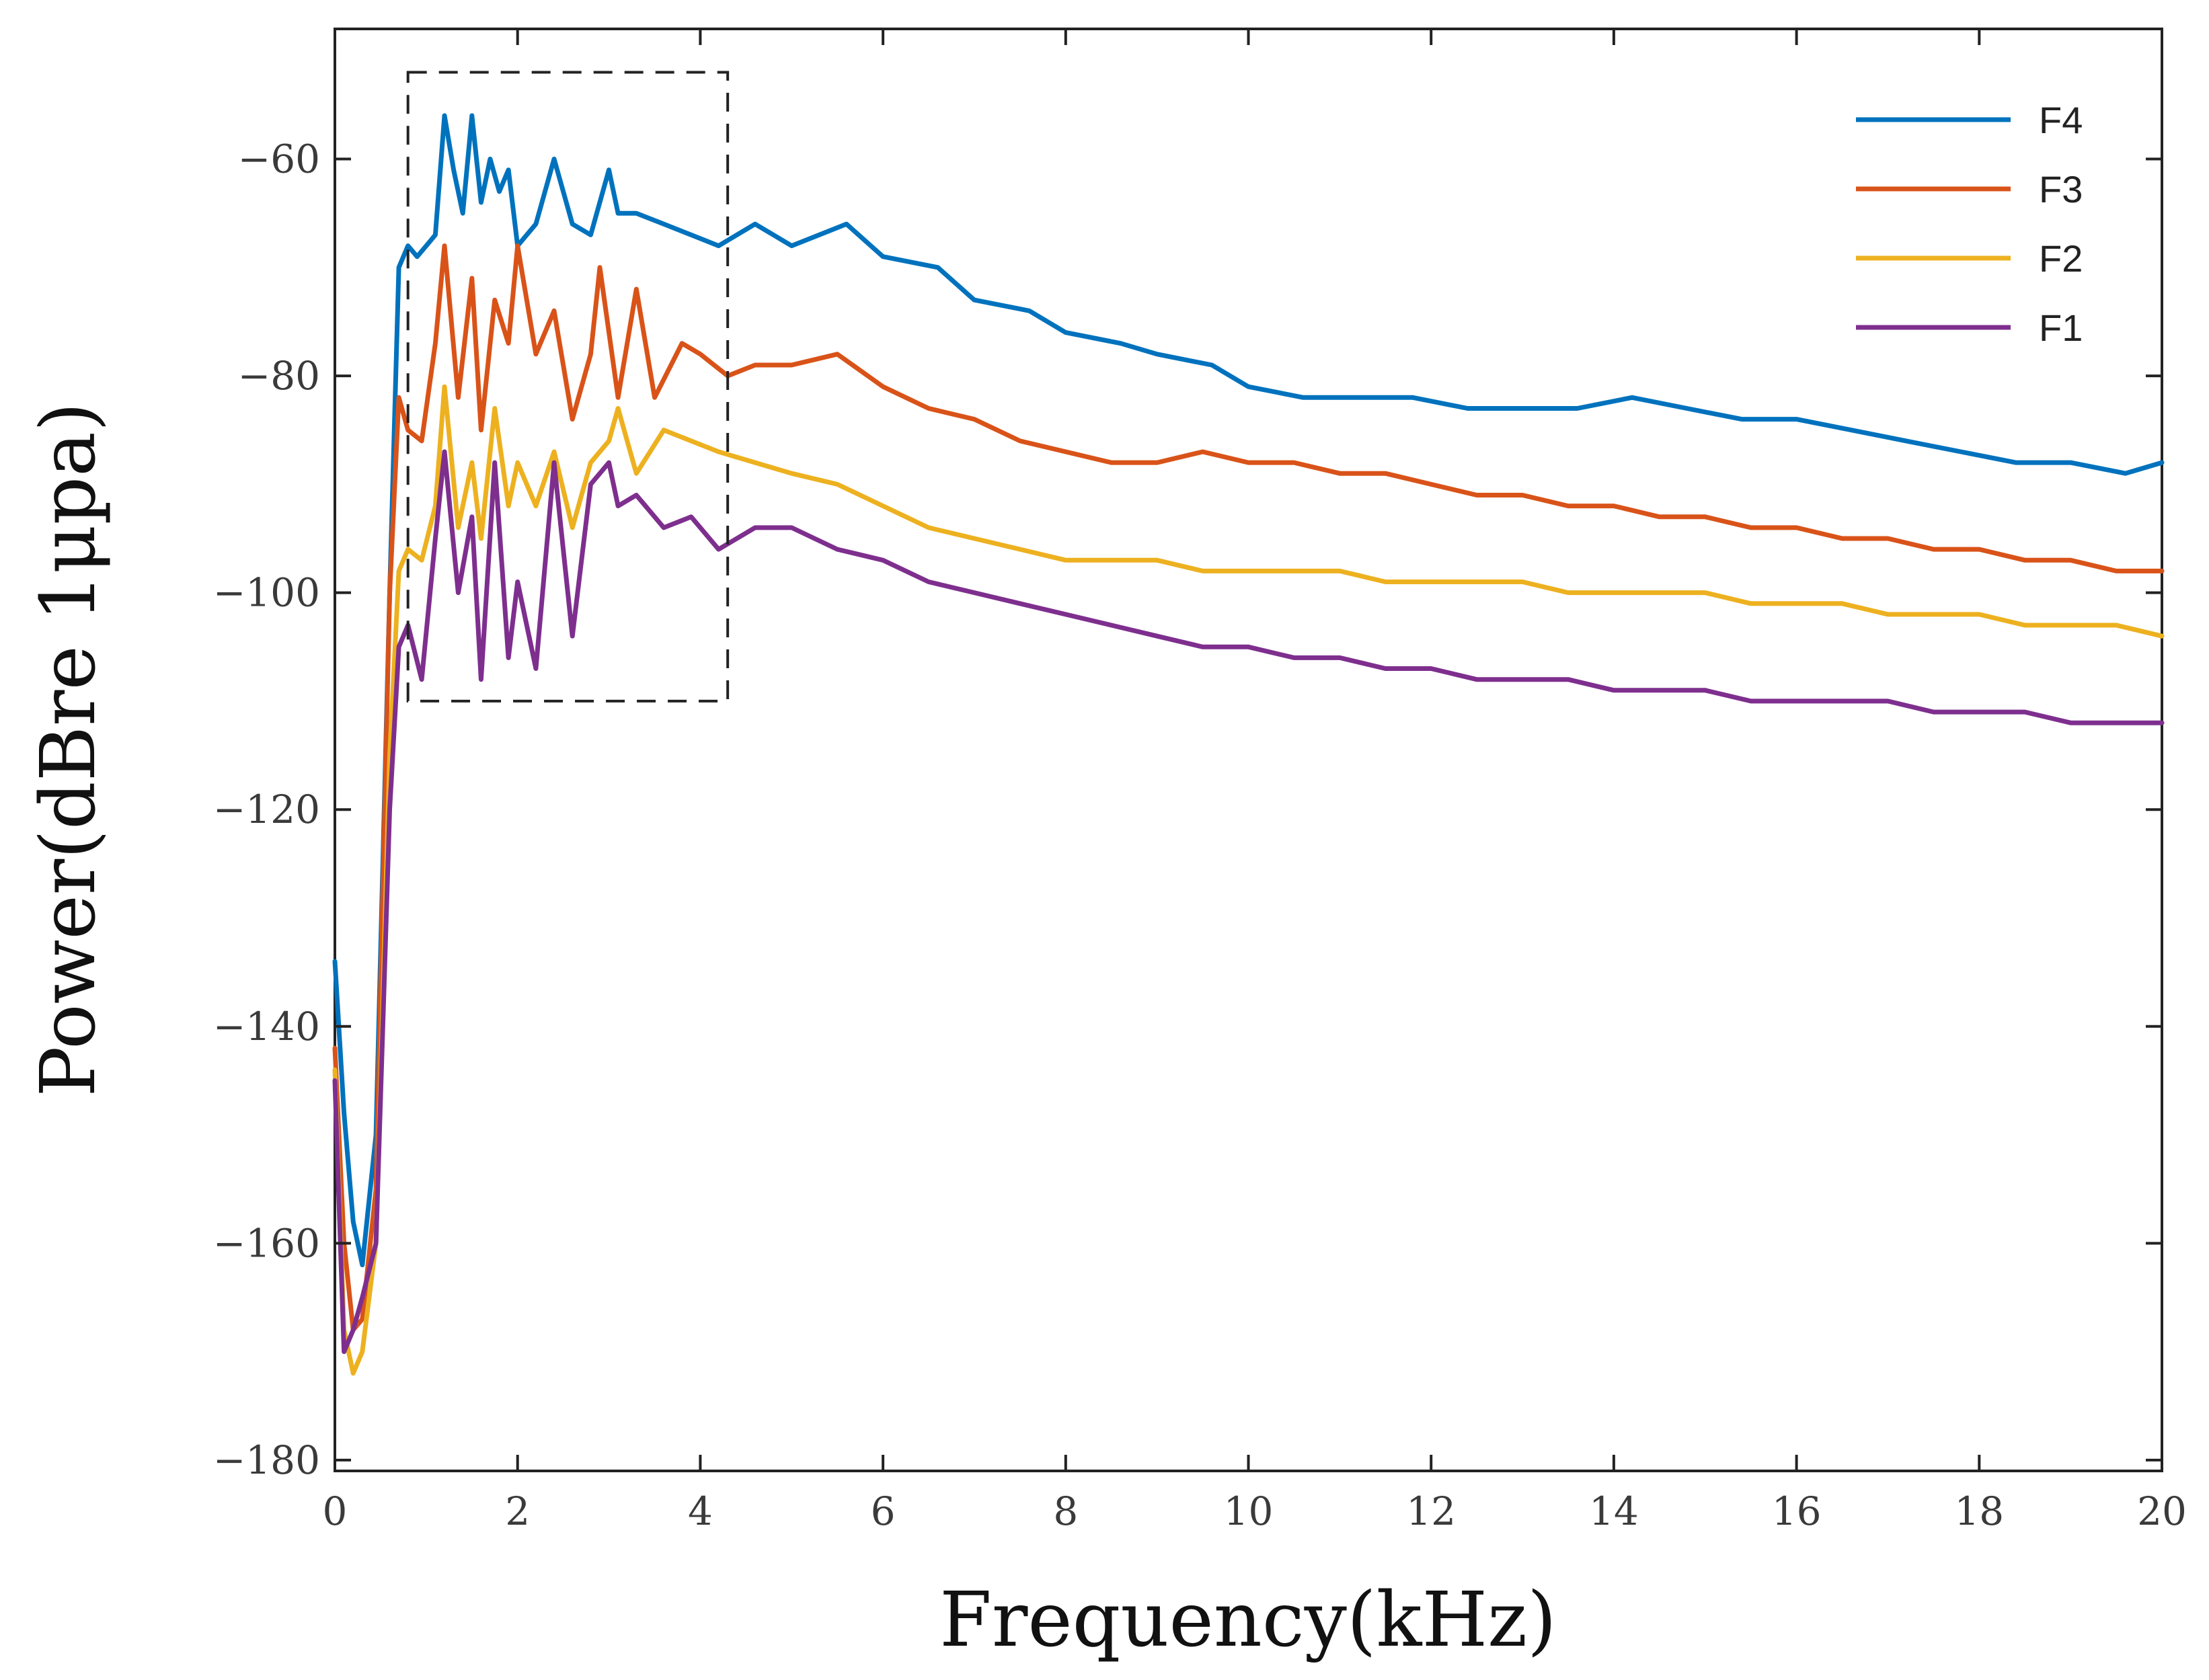 The image size is (2209, 1680). Describe the element at coordinates (2061, 120) in the screenshot. I see `legend-label-f4: F4` at that location.